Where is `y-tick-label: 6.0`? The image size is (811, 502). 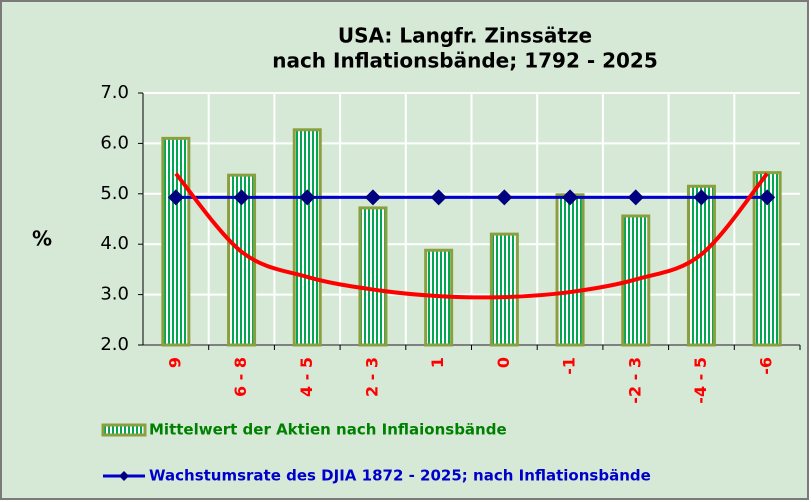
y-tick-label: 6.0 is located at coordinates (114, 142).